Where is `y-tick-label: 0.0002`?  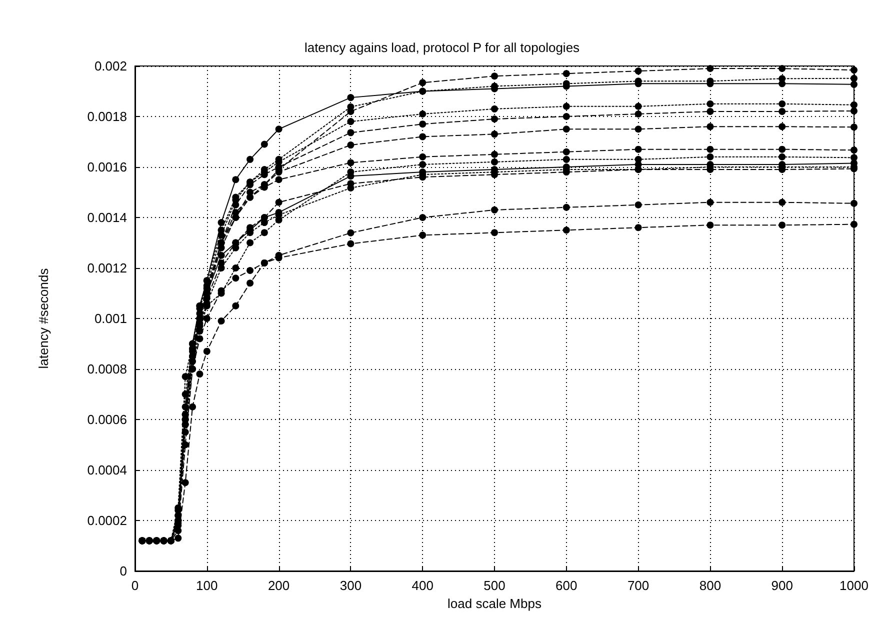 y-tick-label: 0.0002 is located at coordinates (107, 520).